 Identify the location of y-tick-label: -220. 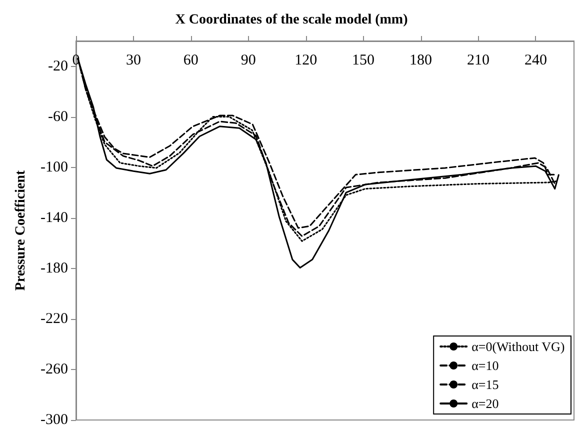
(54, 318).